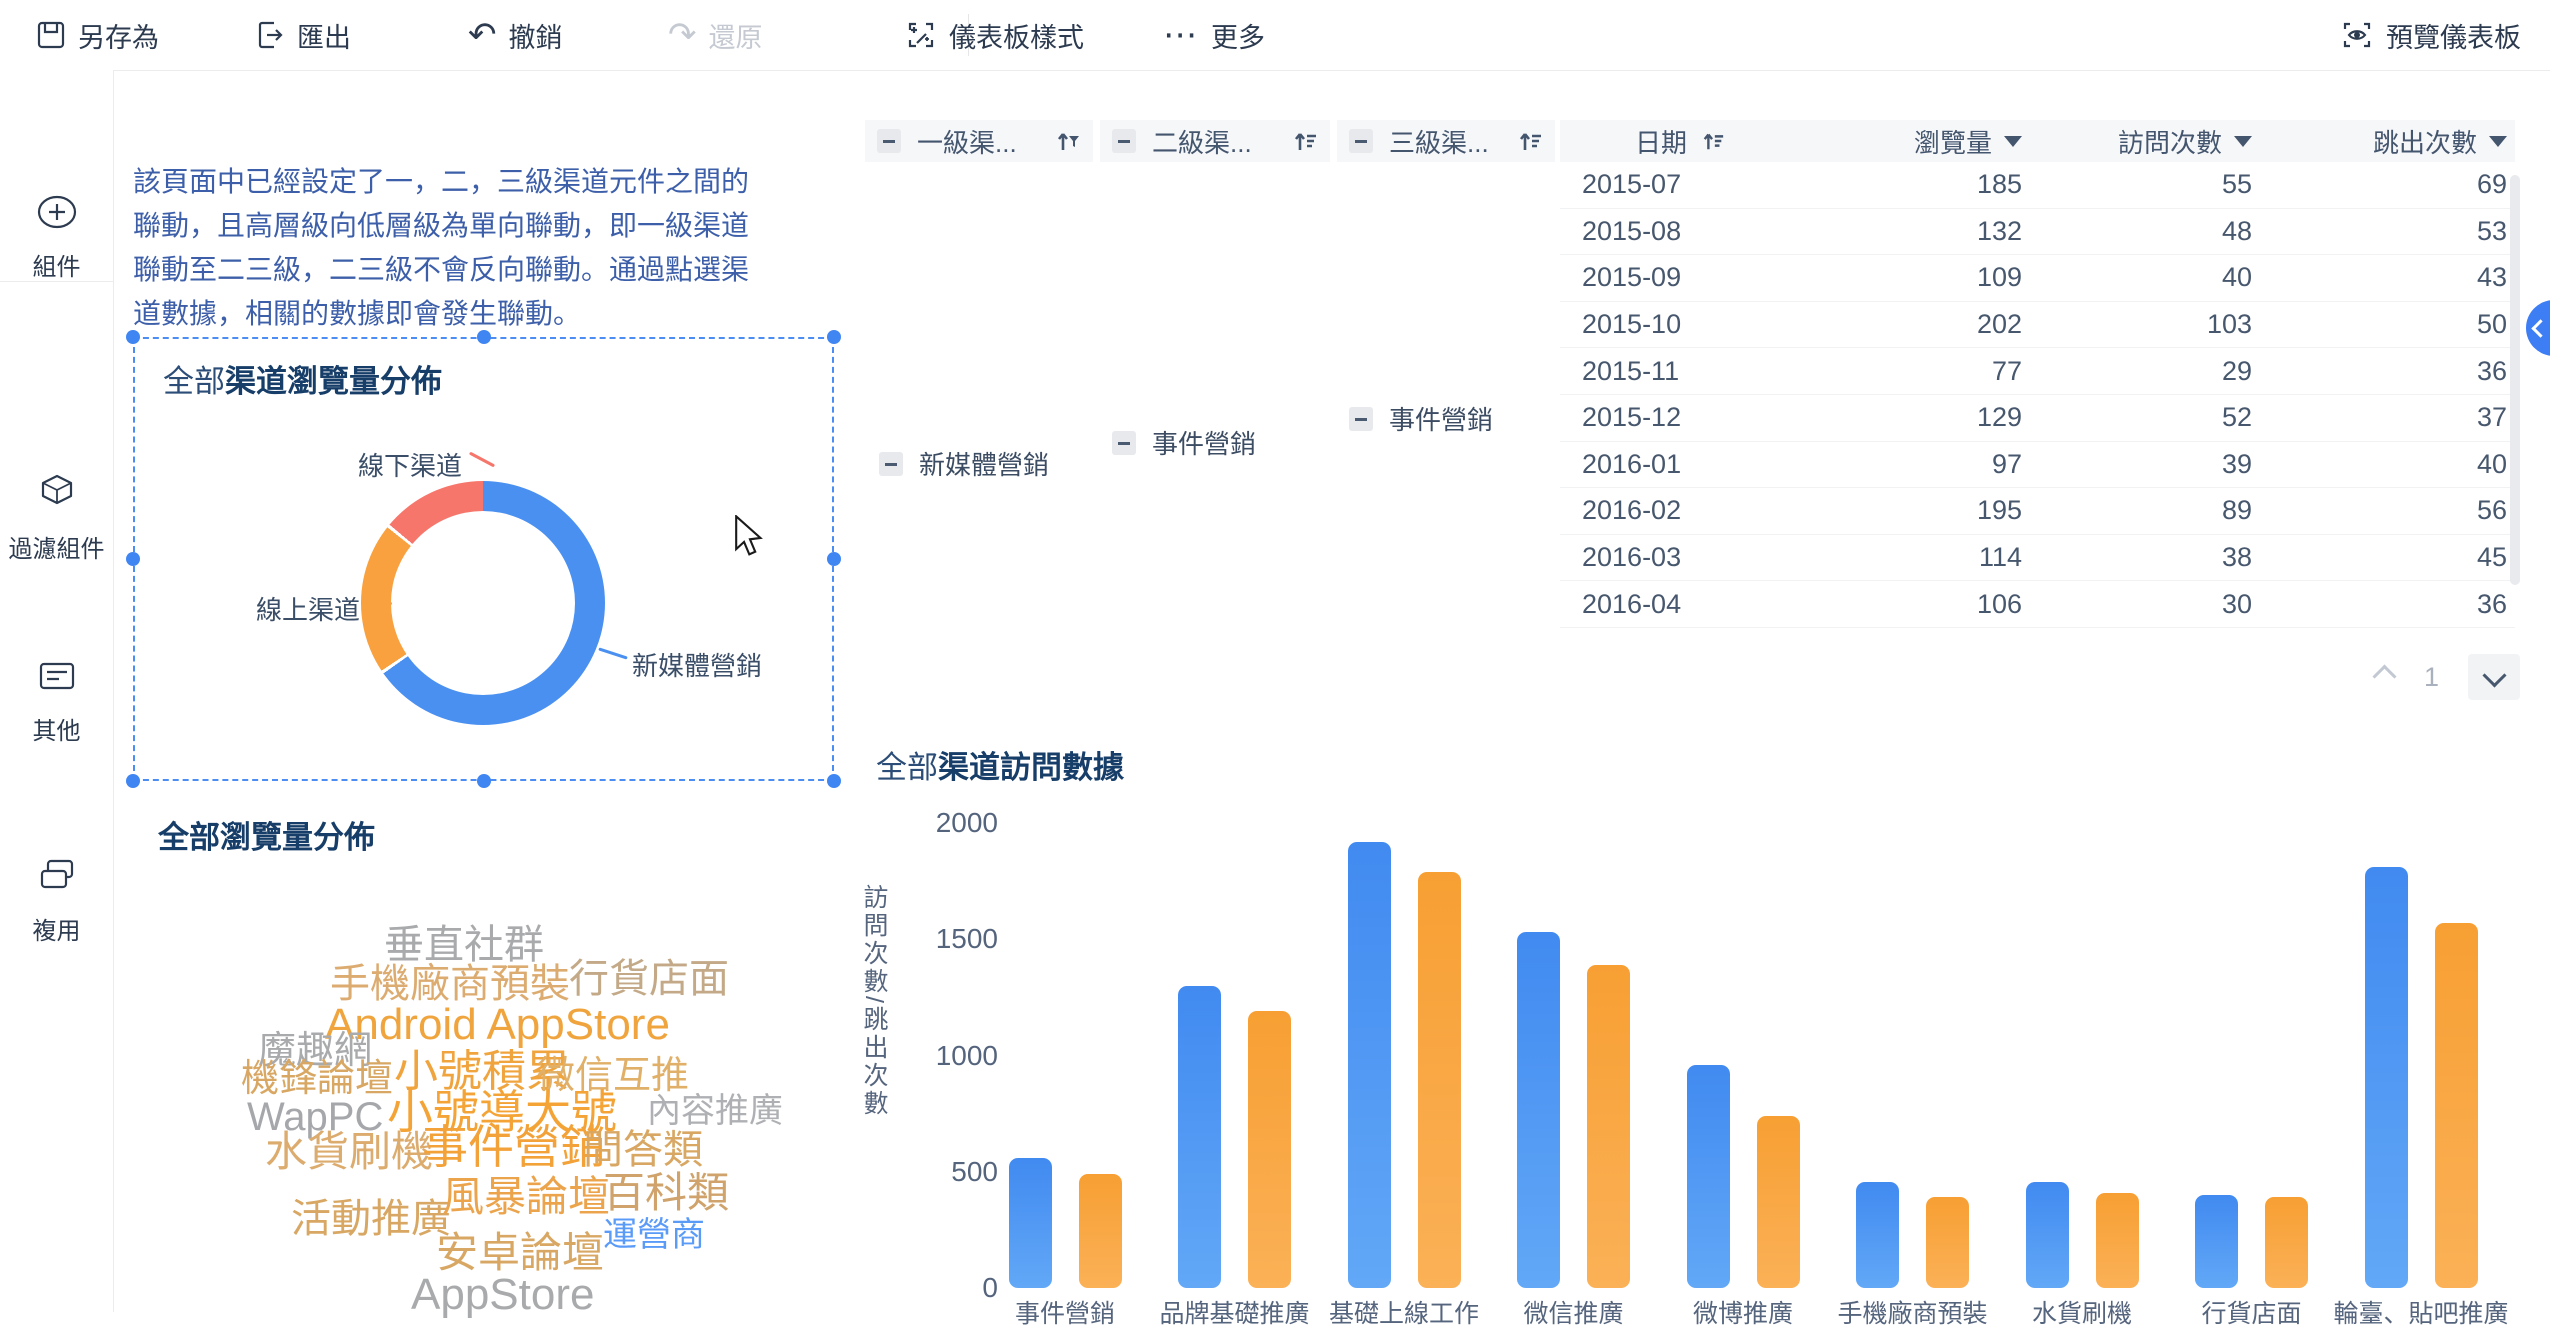 The image size is (2550, 1330). I want to click on wordcloud-word: 魔趣網, so click(315, 1051).